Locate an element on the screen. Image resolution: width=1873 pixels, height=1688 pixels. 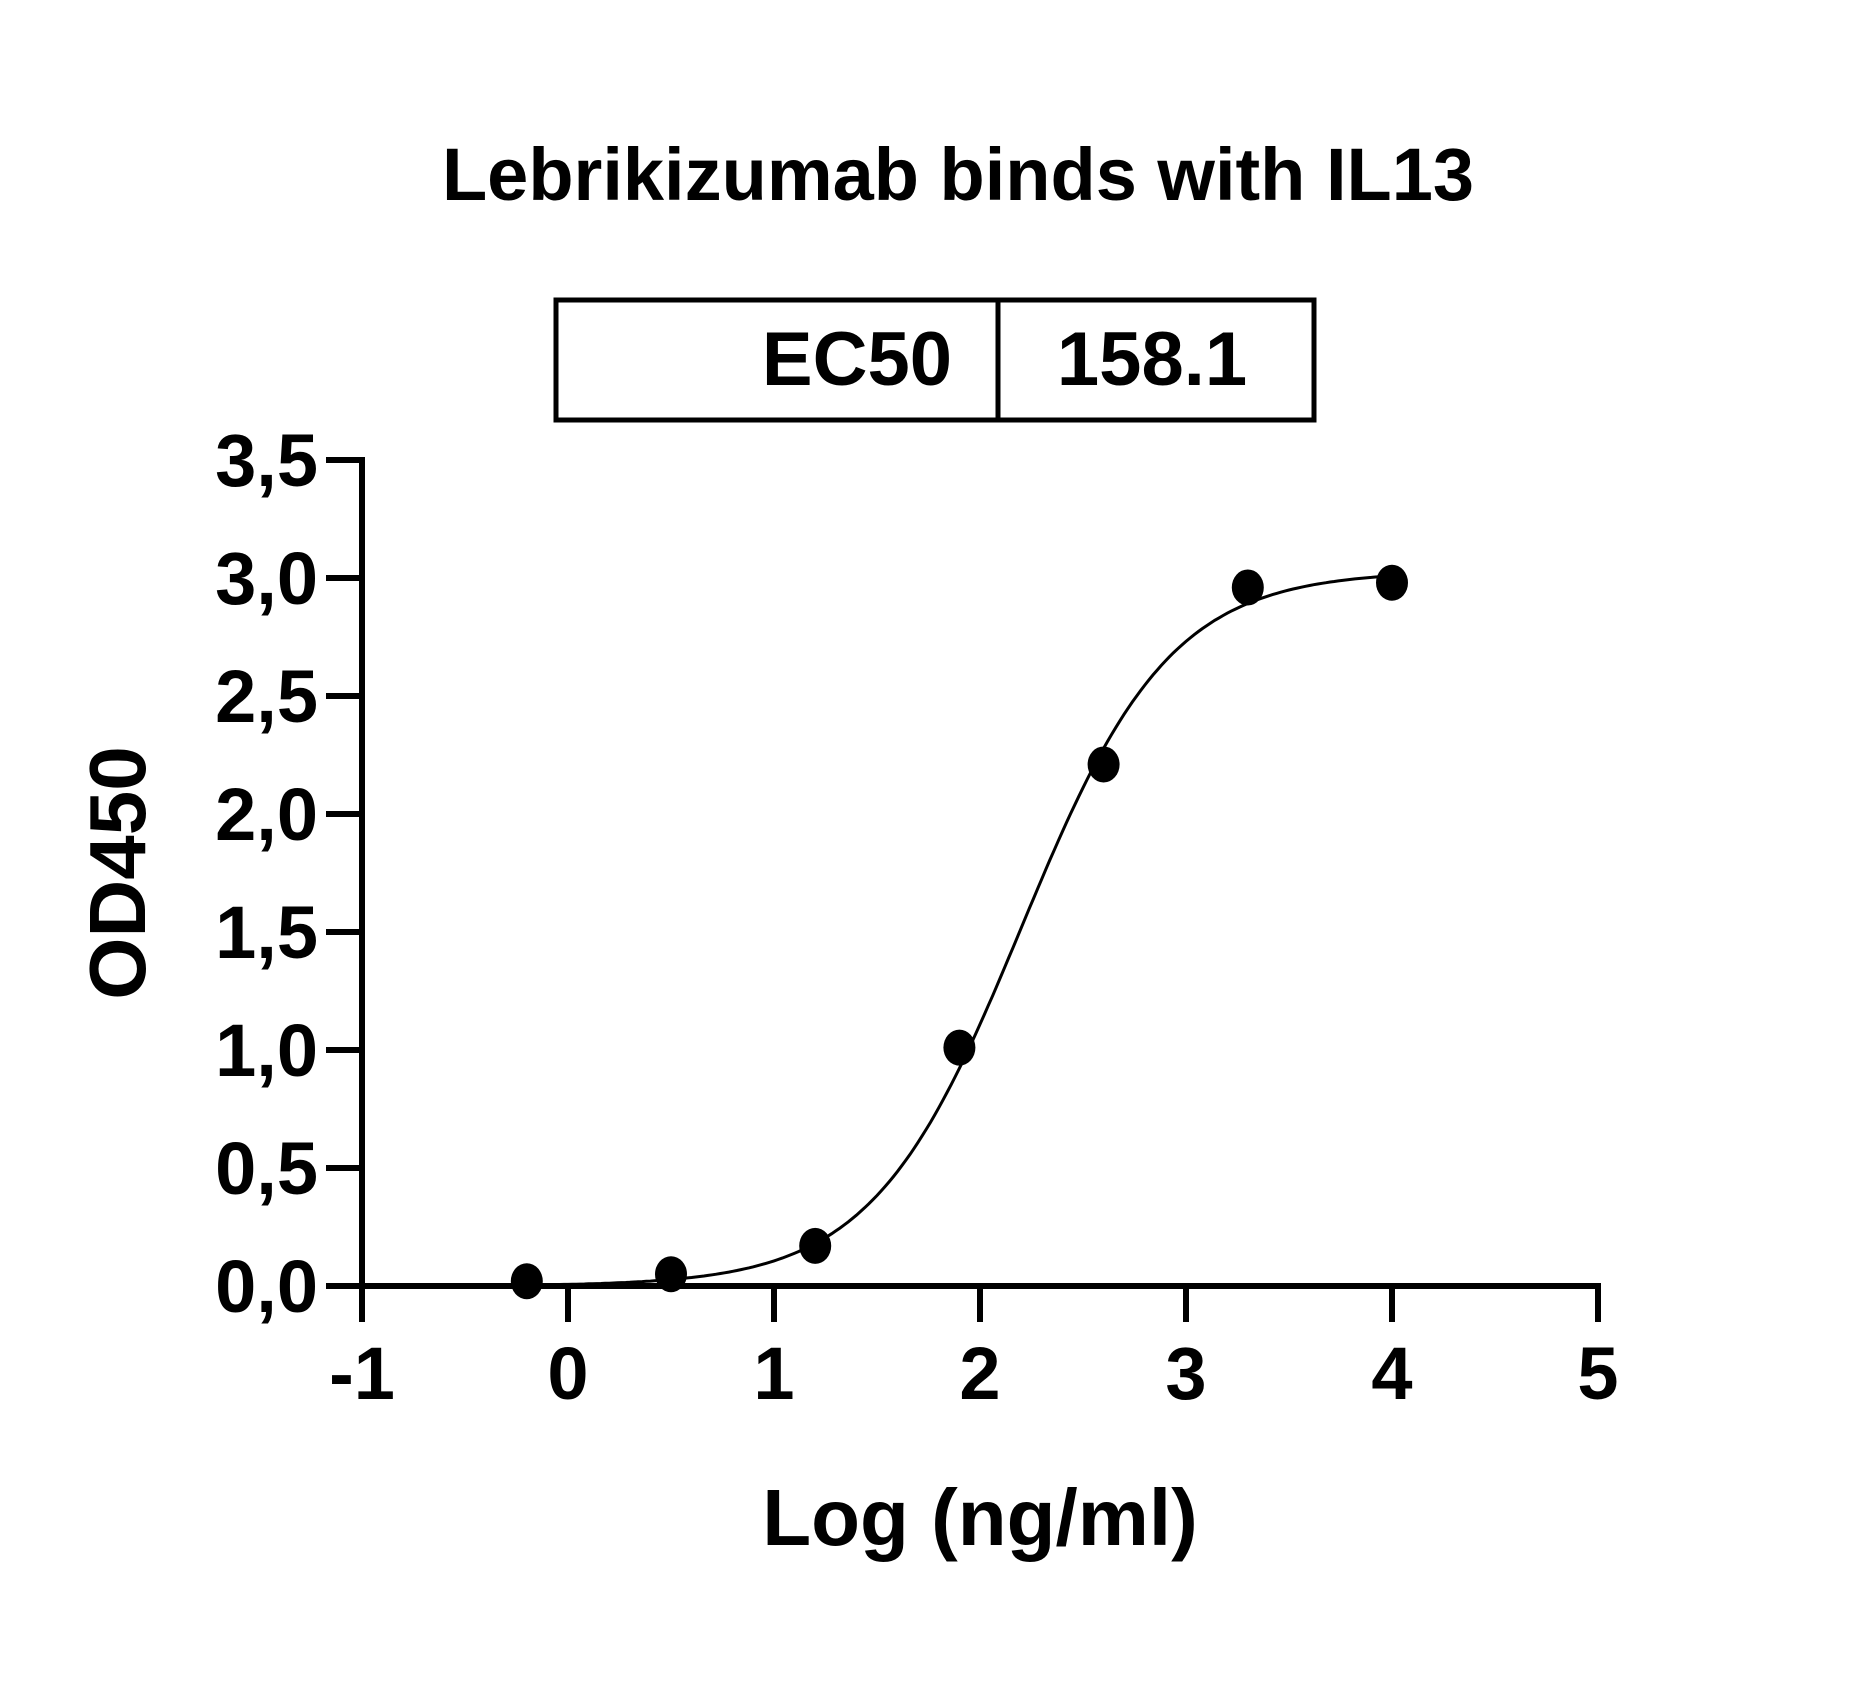
y-tick-label: 2,5 is located at coordinates (266, 696).